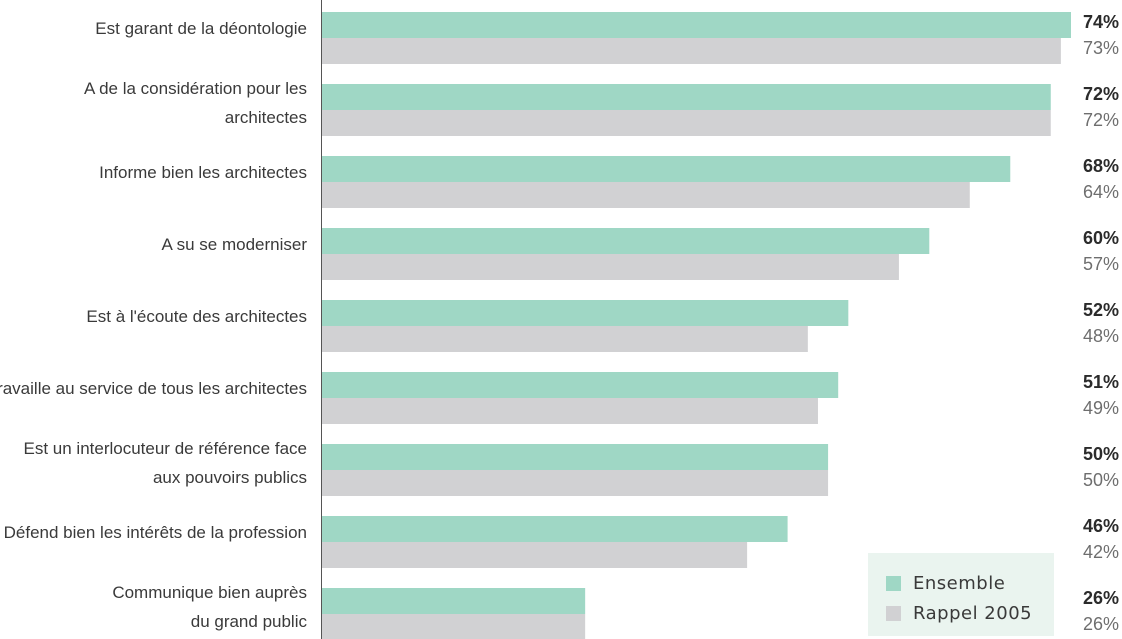 This screenshot has width=1122, height=639. What do you see at coordinates (234, 244) in the screenshot?
I see `category-label-3: A su se moderniser` at bounding box center [234, 244].